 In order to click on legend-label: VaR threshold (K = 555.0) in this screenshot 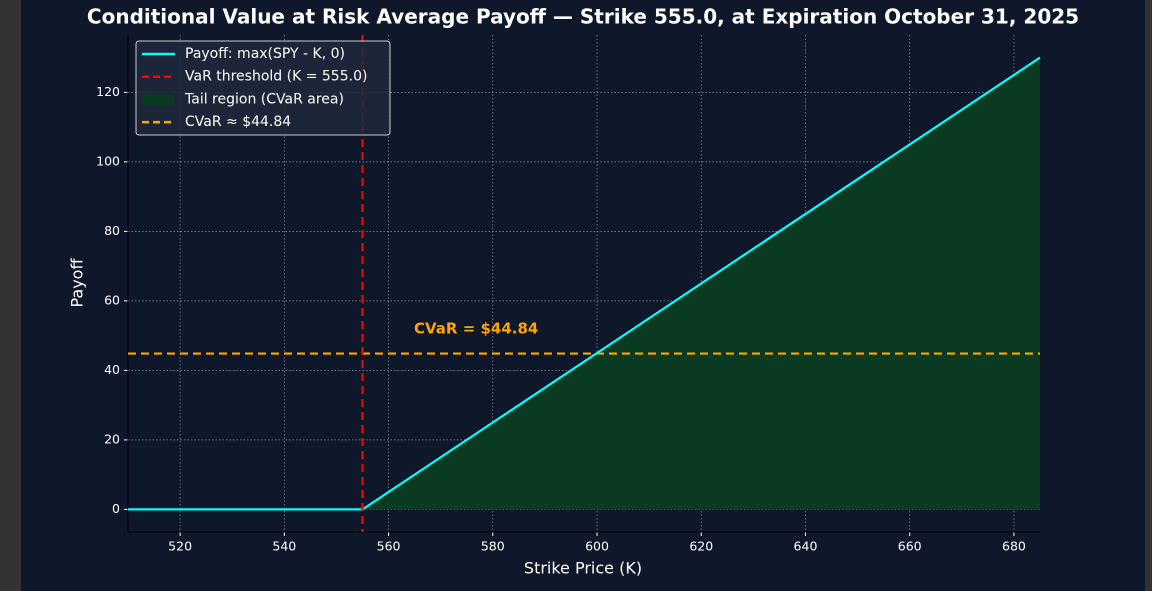, I will do `click(276, 77)`.